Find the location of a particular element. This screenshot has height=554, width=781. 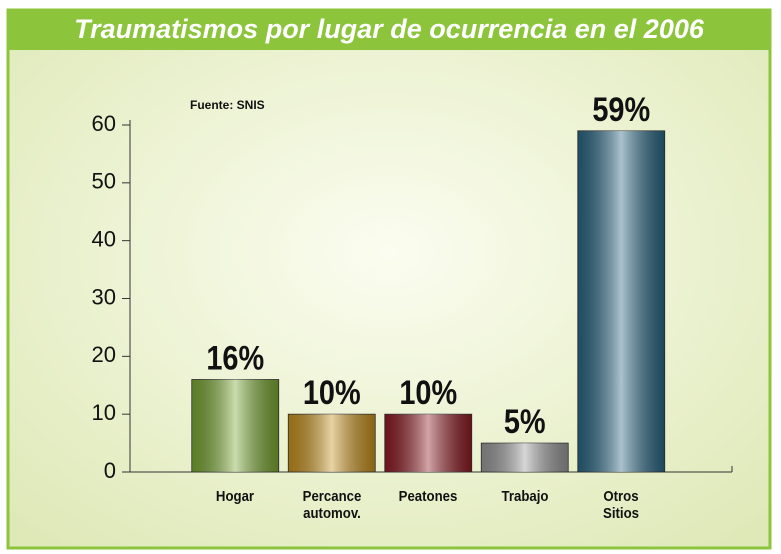

x-tick-label: Peatones is located at coordinates (428, 496).